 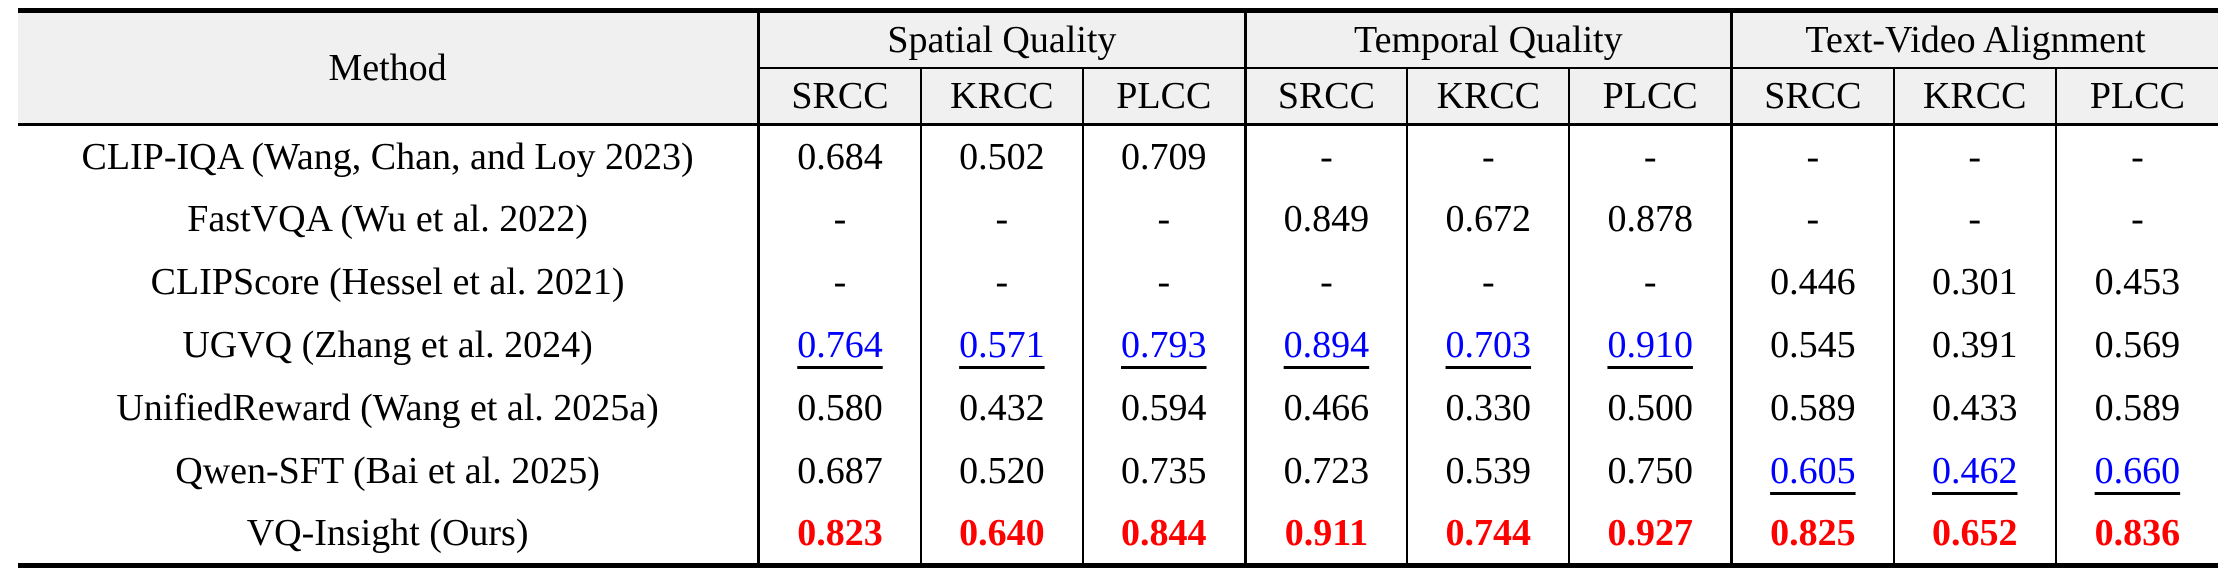 I want to click on value-cell: 0.640, so click(x=1001, y=534).